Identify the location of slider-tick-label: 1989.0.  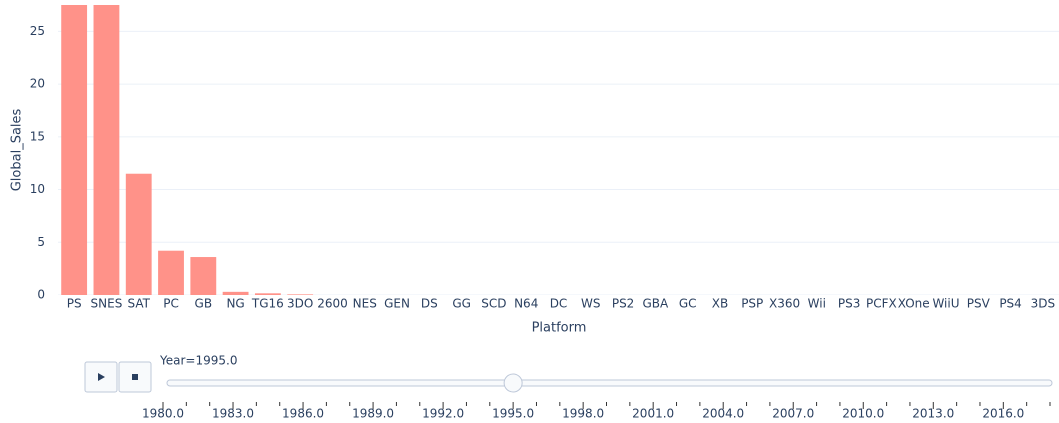
(373, 414).